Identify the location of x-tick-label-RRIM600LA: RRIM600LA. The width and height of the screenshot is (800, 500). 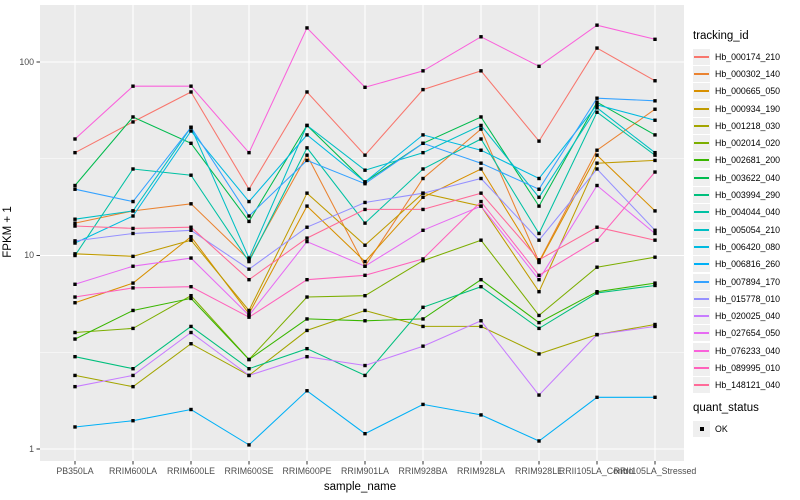
(133, 471).